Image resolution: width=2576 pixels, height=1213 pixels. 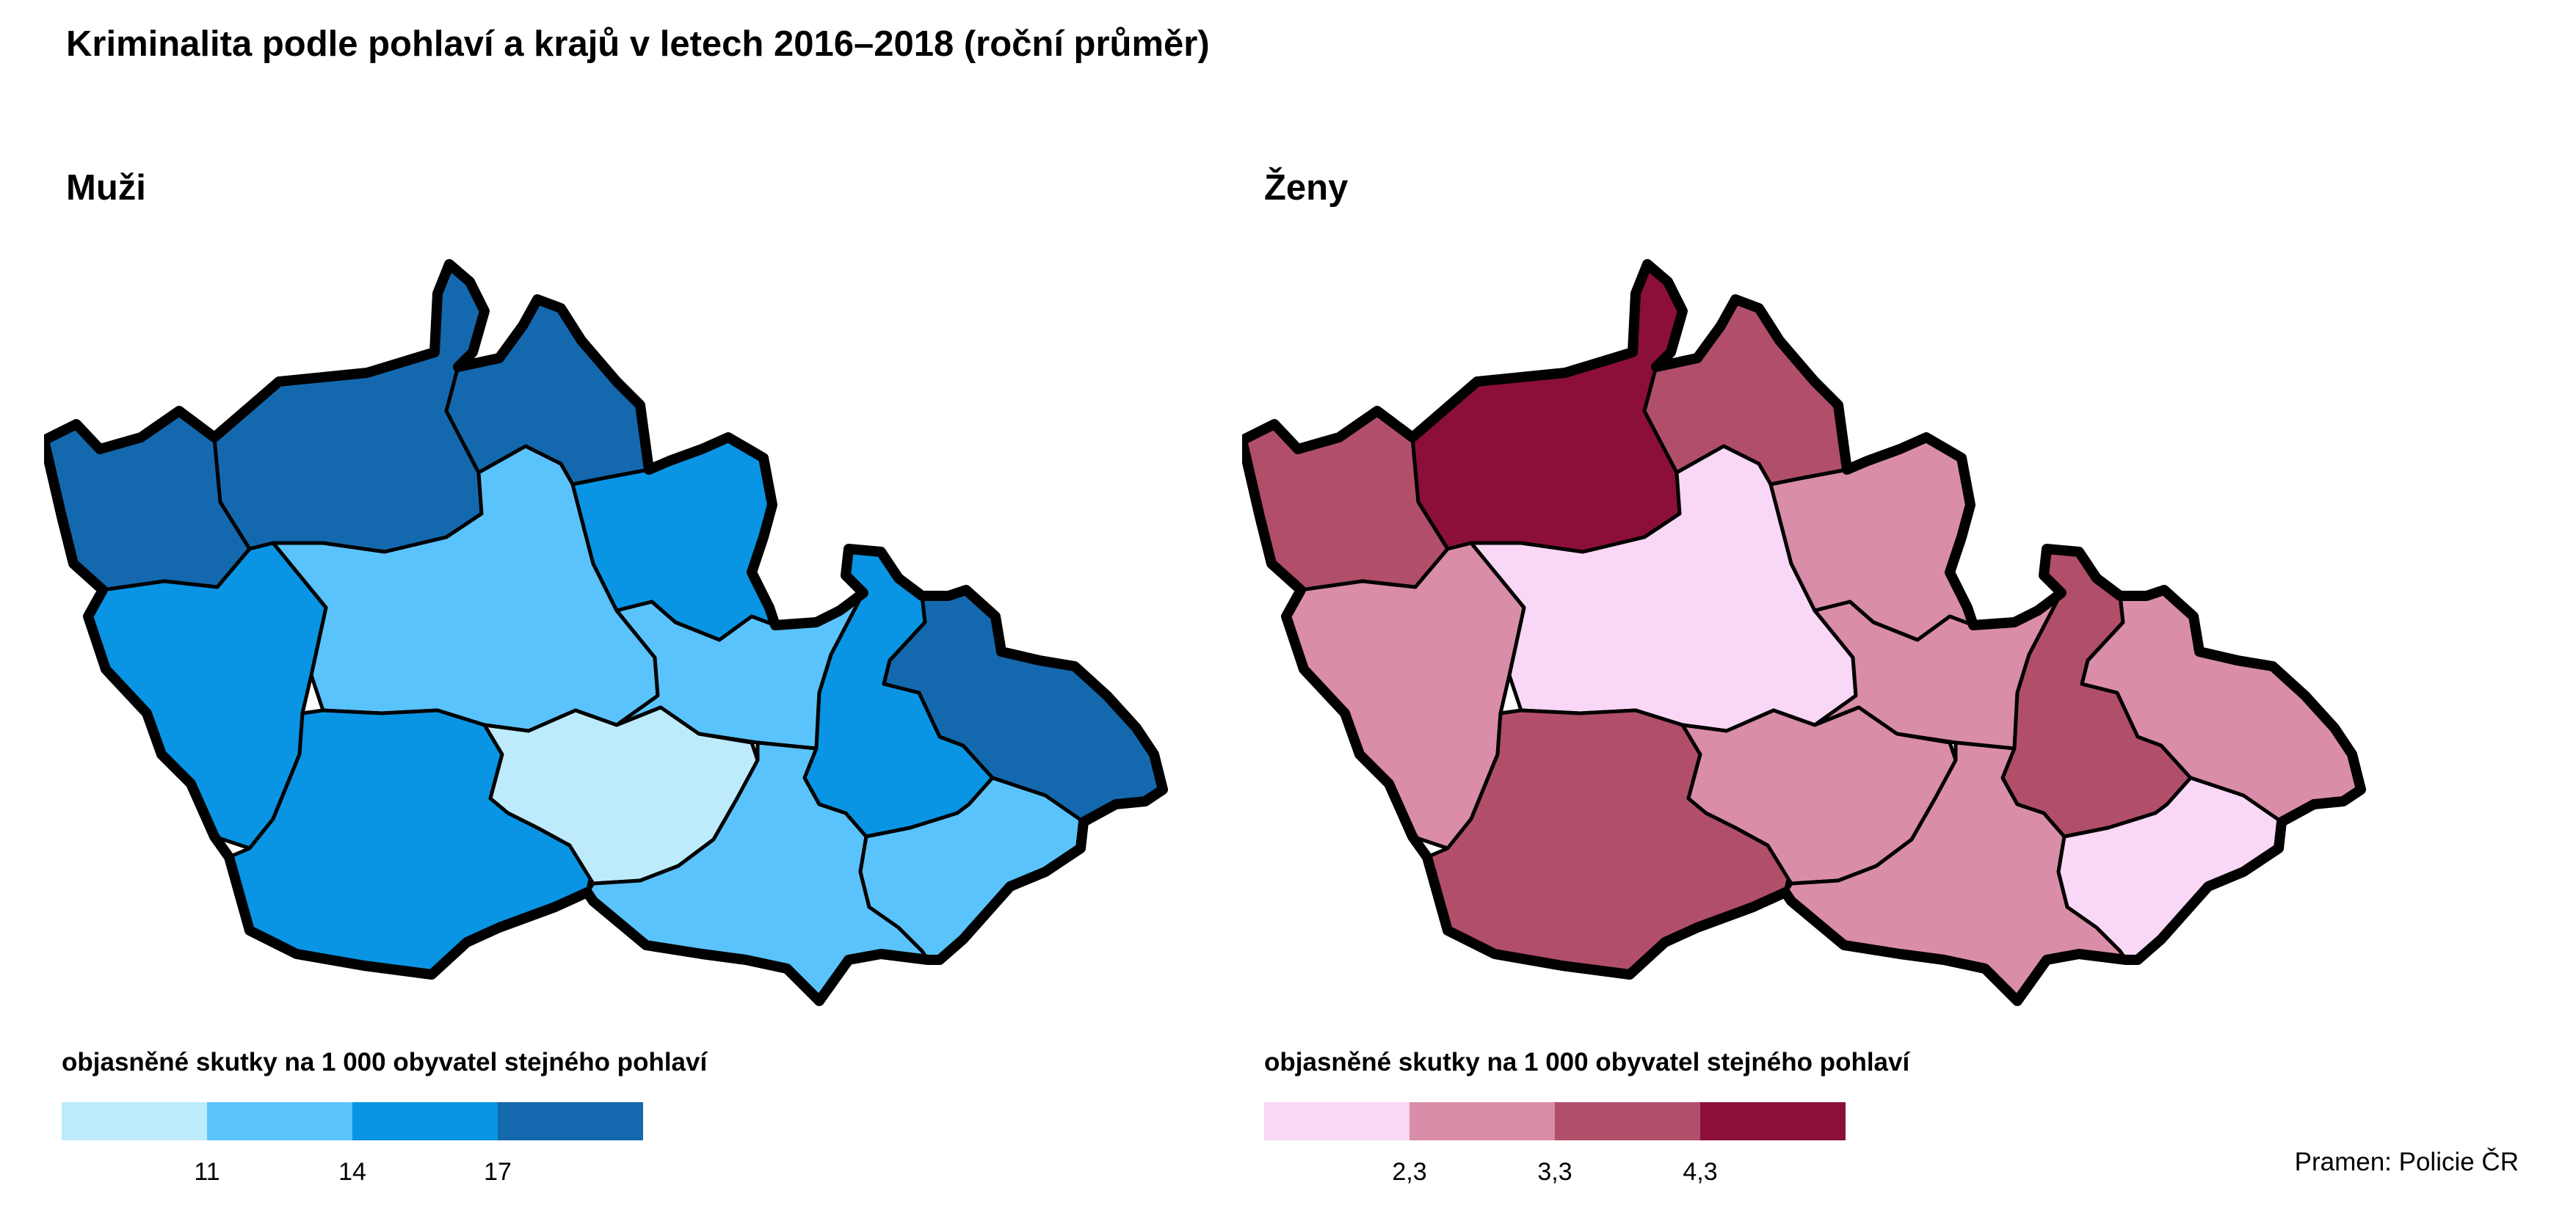 What do you see at coordinates (207, 1172) in the screenshot?
I see `legend-tick-men-1: 11` at bounding box center [207, 1172].